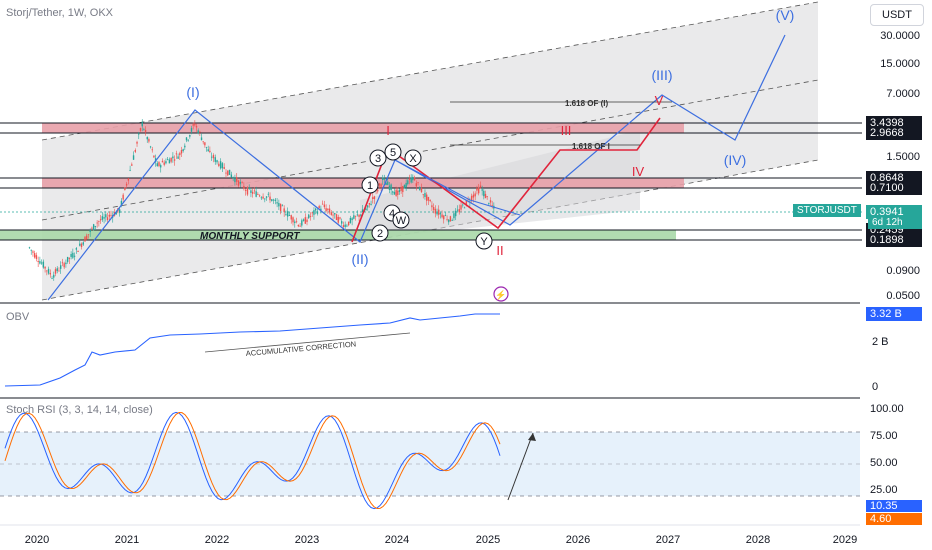 This screenshot has height=550, width=932. I want to click on blue-wave-label: (I), so click(192, 92).